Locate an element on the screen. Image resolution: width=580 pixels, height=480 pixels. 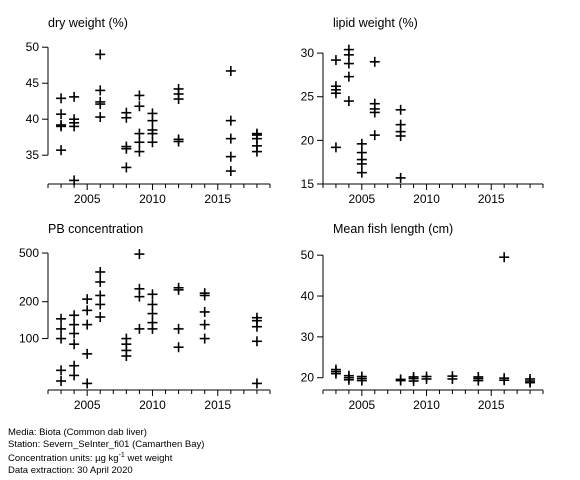
panel-title: Mean fish length (cm) is located at coordinates (393, 229).